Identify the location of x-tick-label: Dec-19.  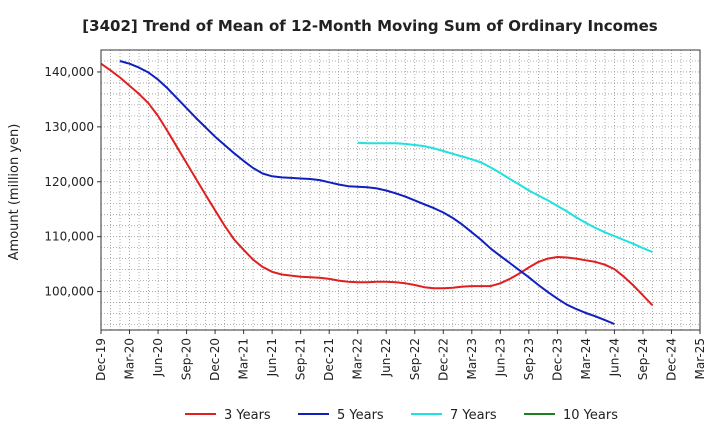
(101, 359).